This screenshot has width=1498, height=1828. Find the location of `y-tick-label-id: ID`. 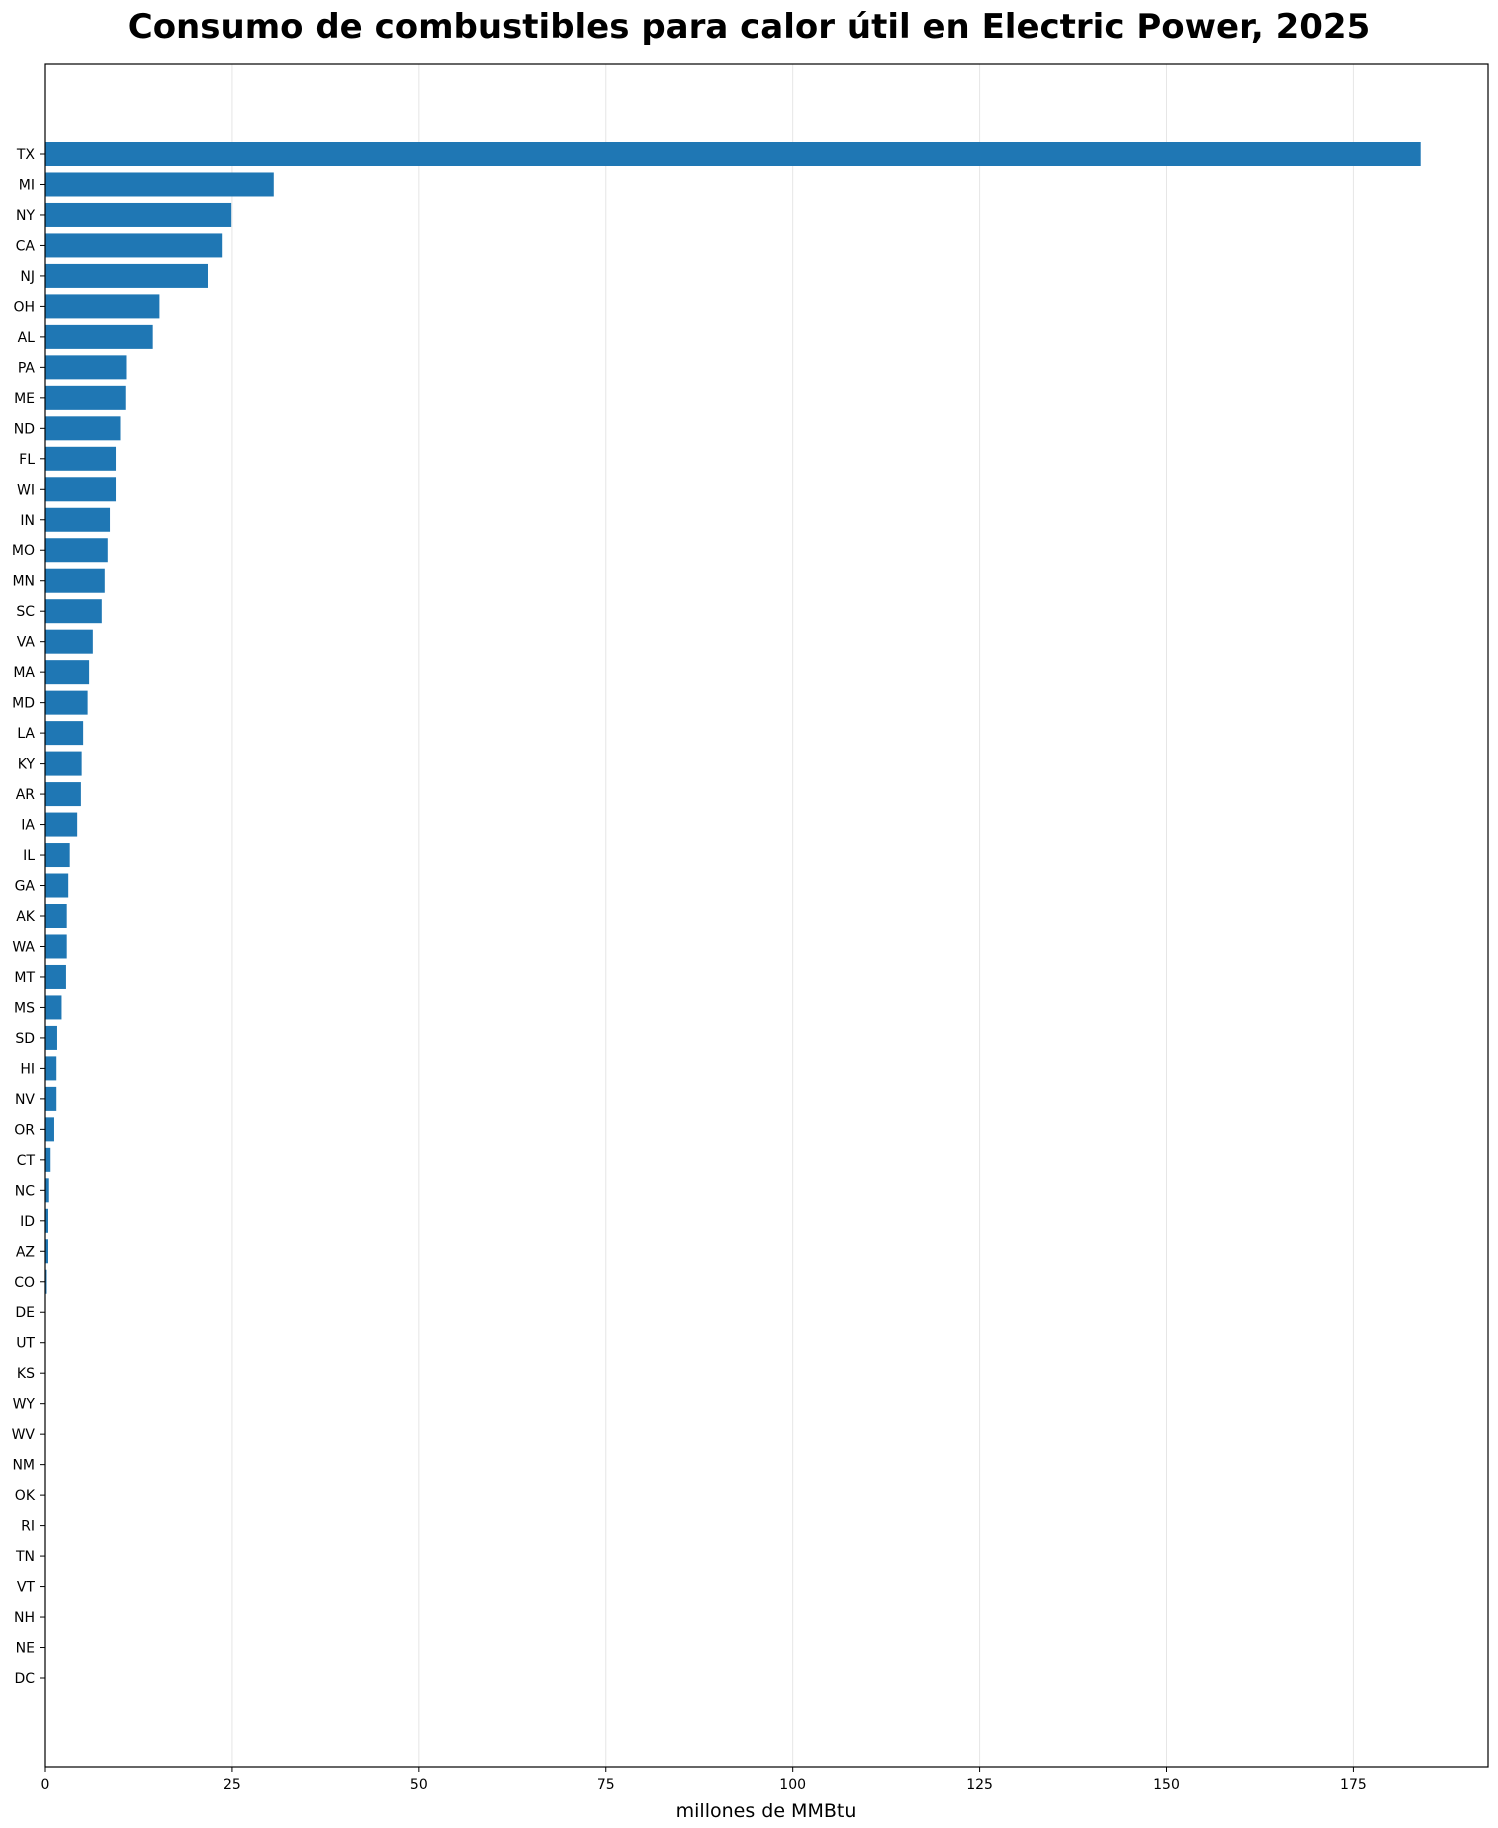

y-tick-label-id: ID is located at coordinates (27, 1222).